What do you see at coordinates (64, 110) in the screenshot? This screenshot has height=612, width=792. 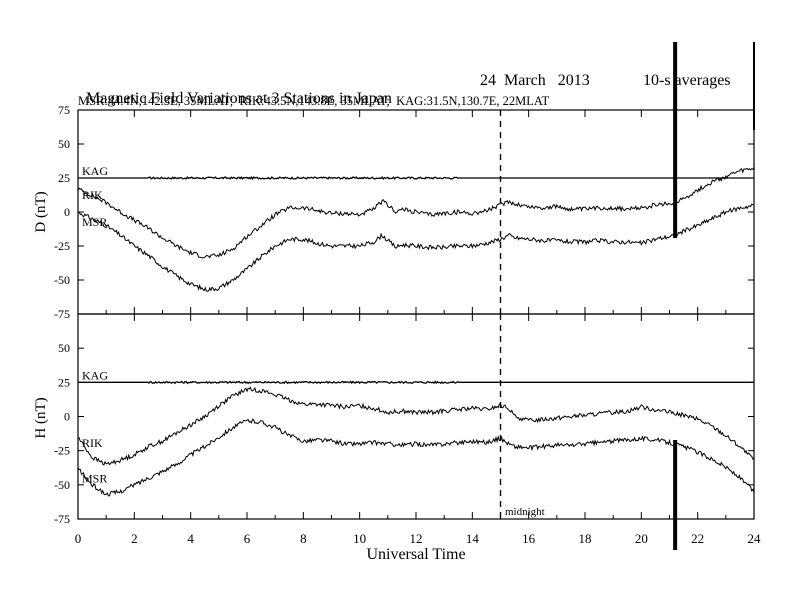 I see `y-tick-label: 75` at bounding box center [64, 110].